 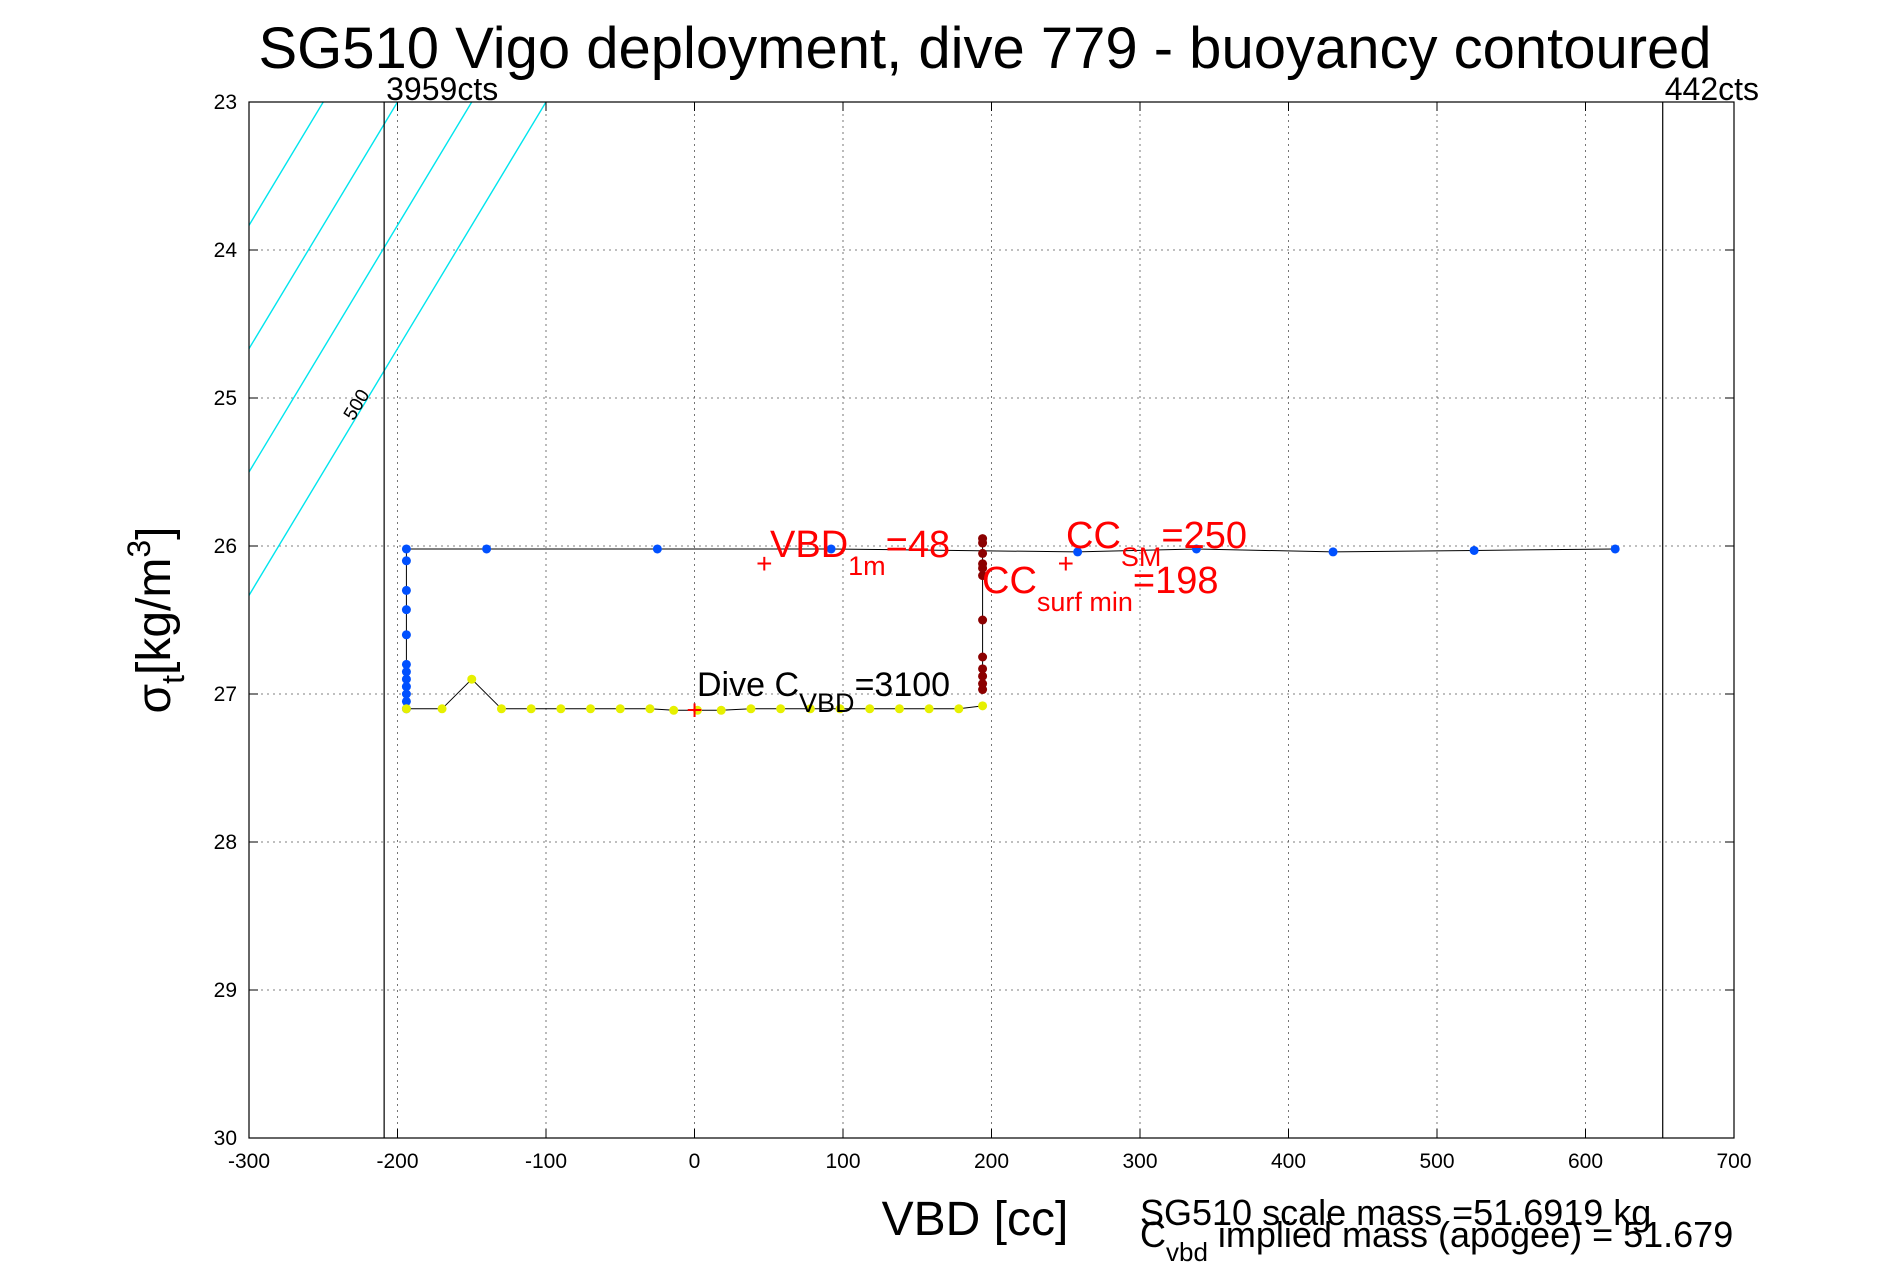 What do you see at coordinates (827, 703) in the screenshot?
I see `dive-c-vbd-sub: VBD` at bounding box center [827, 703].